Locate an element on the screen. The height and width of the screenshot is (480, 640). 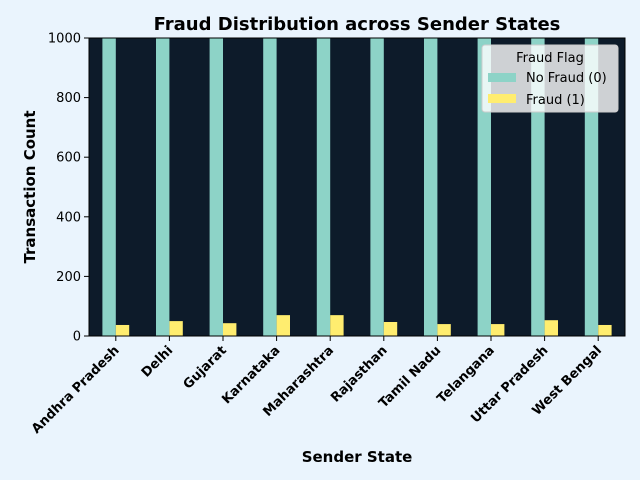
bar-fraud-1-delhi is located at coordinates (176, 328).